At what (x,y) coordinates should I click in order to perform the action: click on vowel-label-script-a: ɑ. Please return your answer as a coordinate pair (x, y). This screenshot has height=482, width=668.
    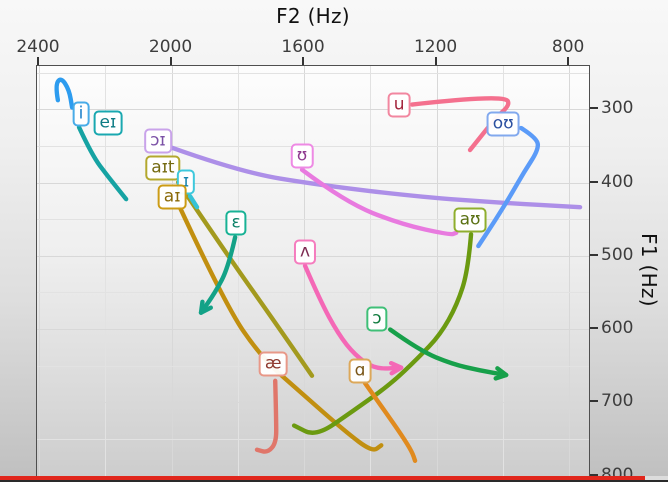
    Looking at the image, I should click on (360, 371).